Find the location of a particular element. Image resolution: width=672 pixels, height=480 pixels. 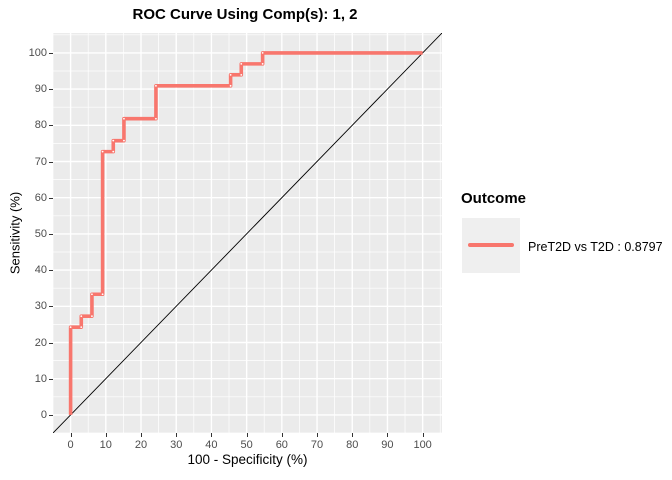

legend-label: PreT2D vs T2D : 0.8797 is located at coordinates (595, 247).